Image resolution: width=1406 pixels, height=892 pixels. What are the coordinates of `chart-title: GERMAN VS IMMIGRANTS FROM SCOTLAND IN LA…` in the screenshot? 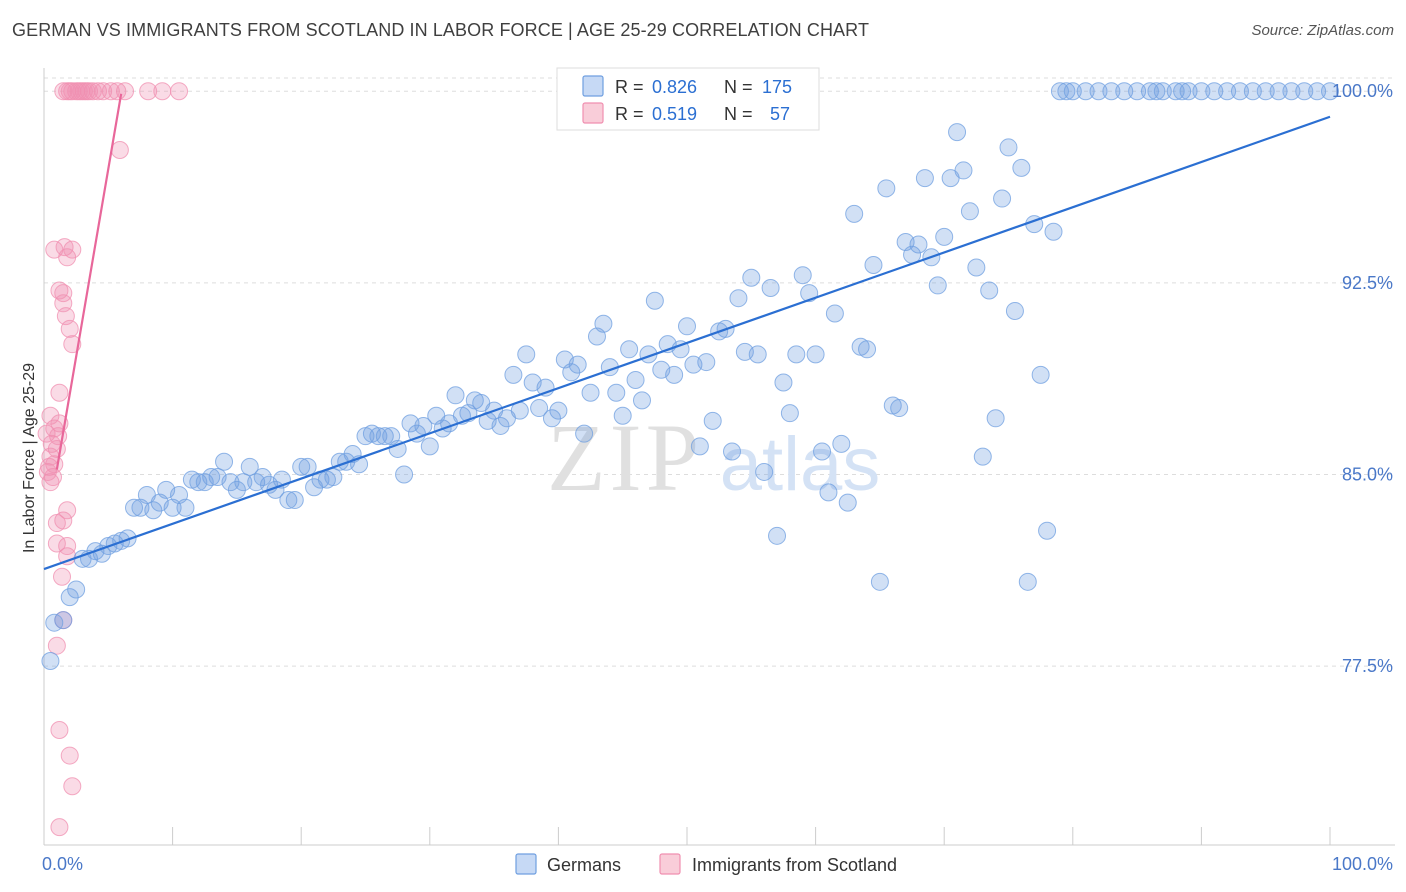 It's located at (441, 30).